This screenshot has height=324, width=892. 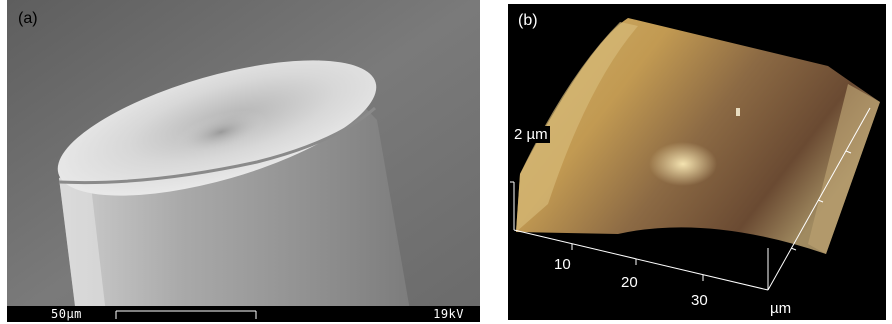 I want to click on x-tick-label: 30, so click(x=699, y=300).